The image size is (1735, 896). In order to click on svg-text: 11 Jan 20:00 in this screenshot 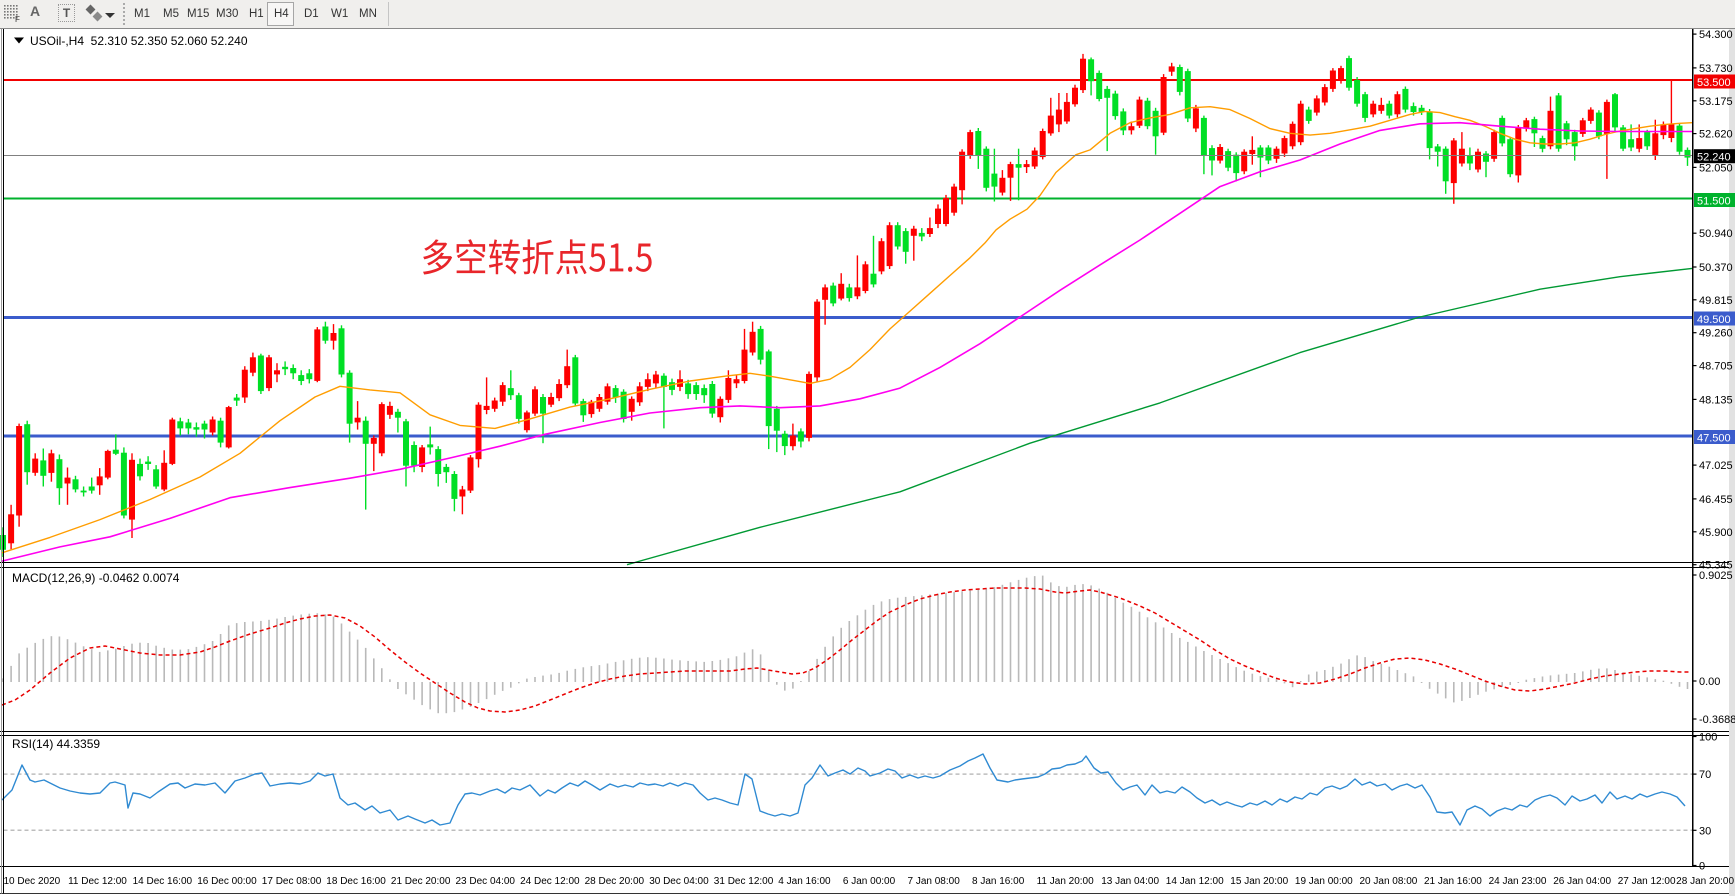, I will do `click(1066, 881)`.